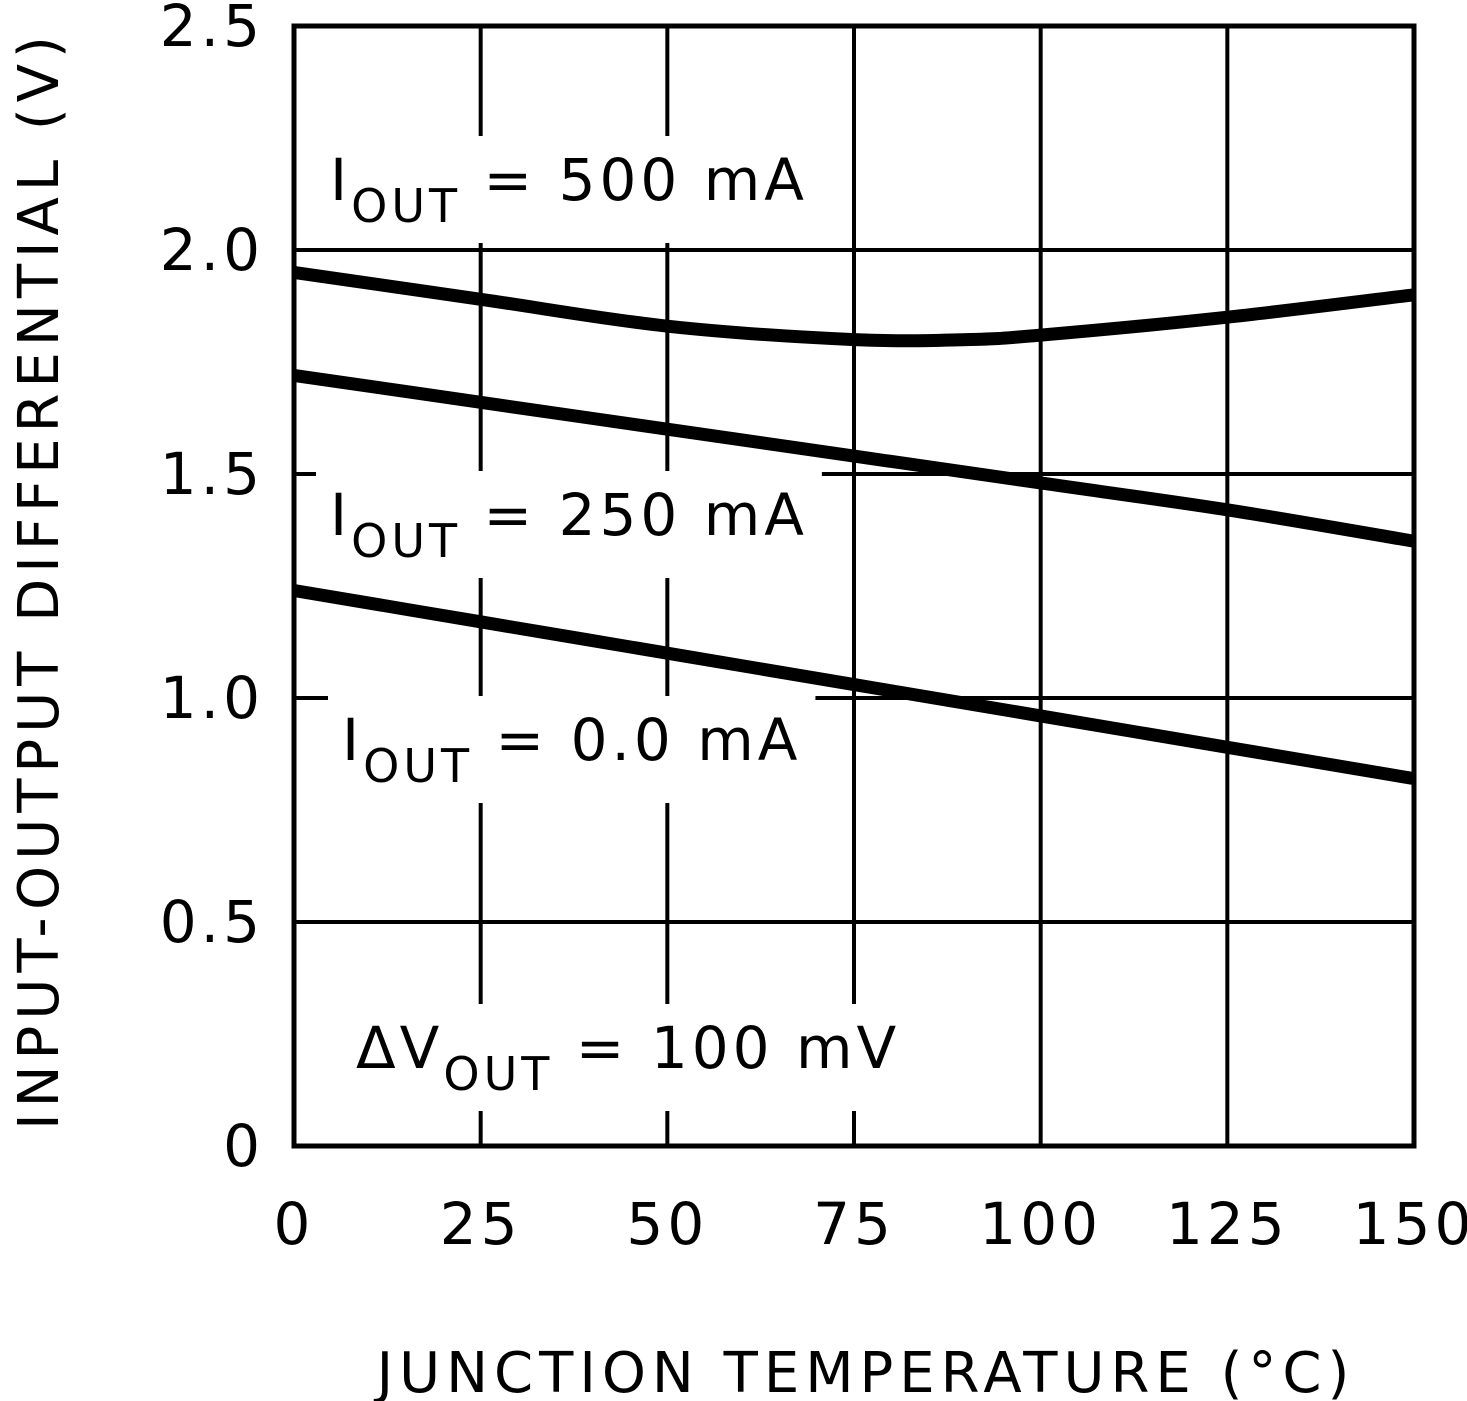 The width and height of the screenshot is (1467, 1401). What do you see at coordinates (854, 1224) in the screenshot?
I see `x-tick-label: 75` at bounding box center [854, 1224].